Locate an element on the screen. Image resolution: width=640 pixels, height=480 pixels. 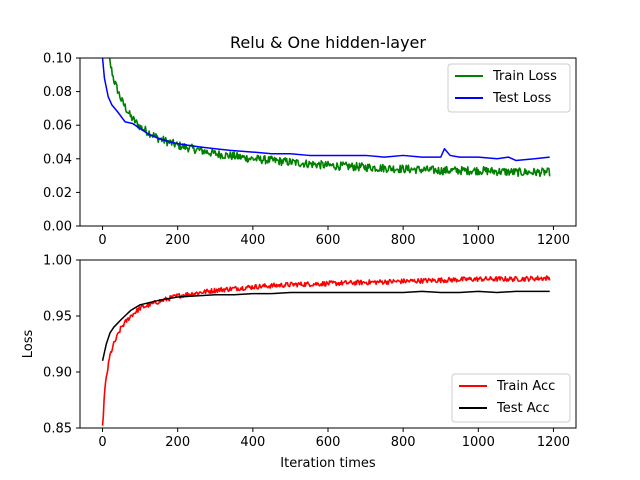
y-ticks: 0.85 0.90 0.95 1.00 is located at coordinates (61, 345).